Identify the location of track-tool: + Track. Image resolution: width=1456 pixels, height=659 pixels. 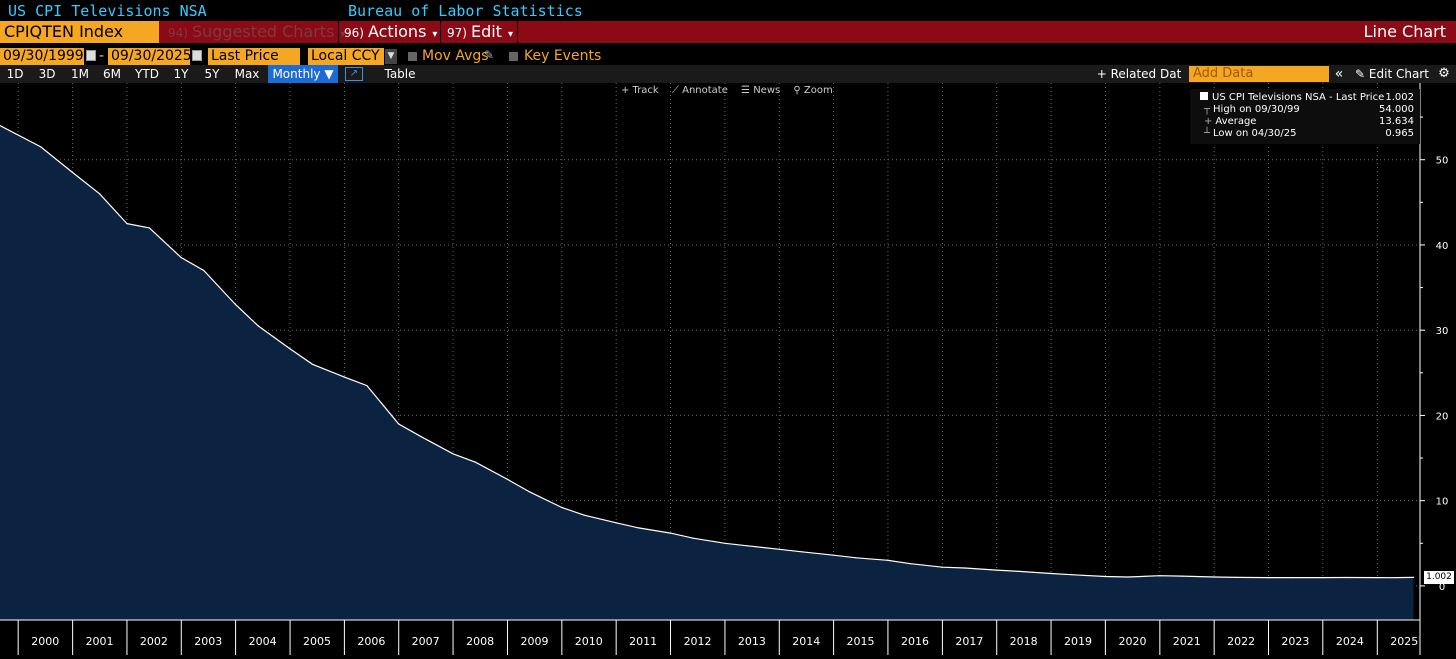
(640, 90).